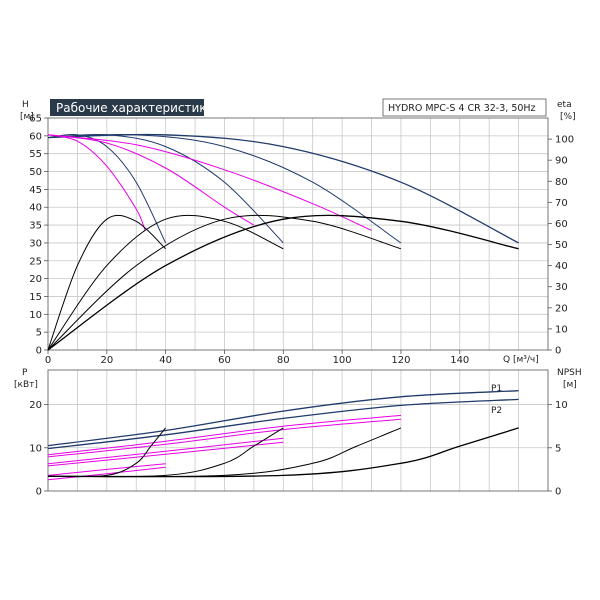 The image size is (600, 600). Describe the element at coordinates (106, 282) in the screenshot. I see `series-line-eta-1-pump` at that location.